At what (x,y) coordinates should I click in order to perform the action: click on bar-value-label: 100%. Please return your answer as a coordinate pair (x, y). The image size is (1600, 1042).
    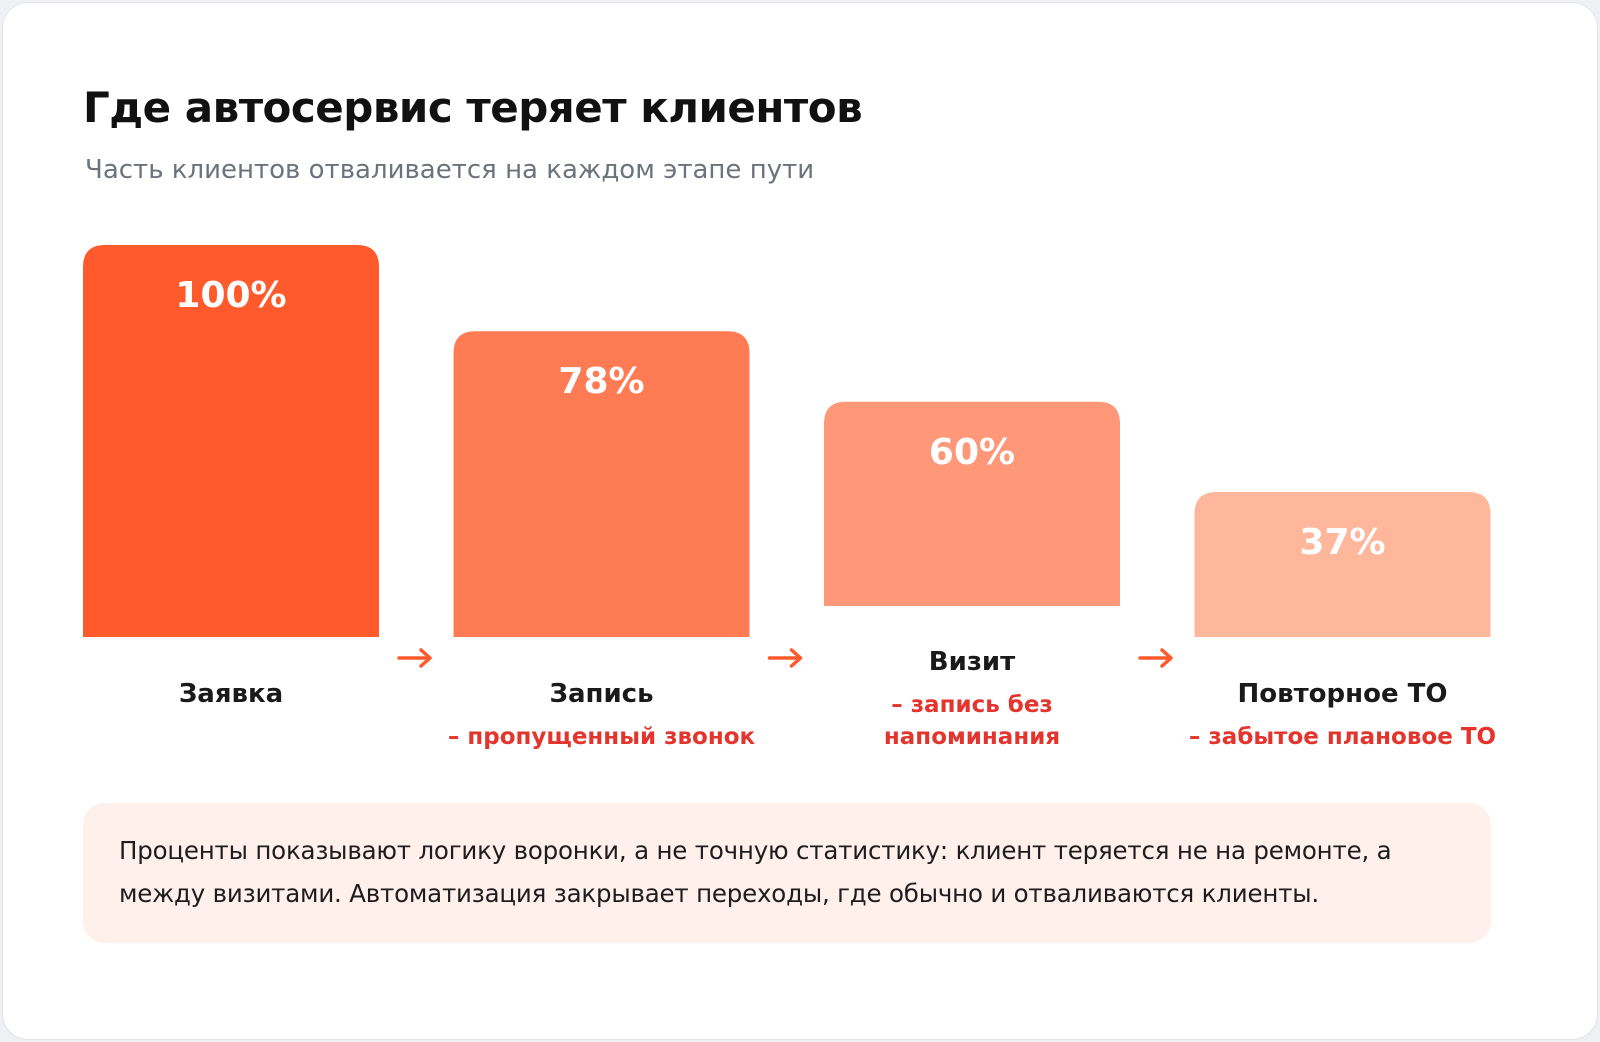
    Looking at the image, I should click on (230, 295).